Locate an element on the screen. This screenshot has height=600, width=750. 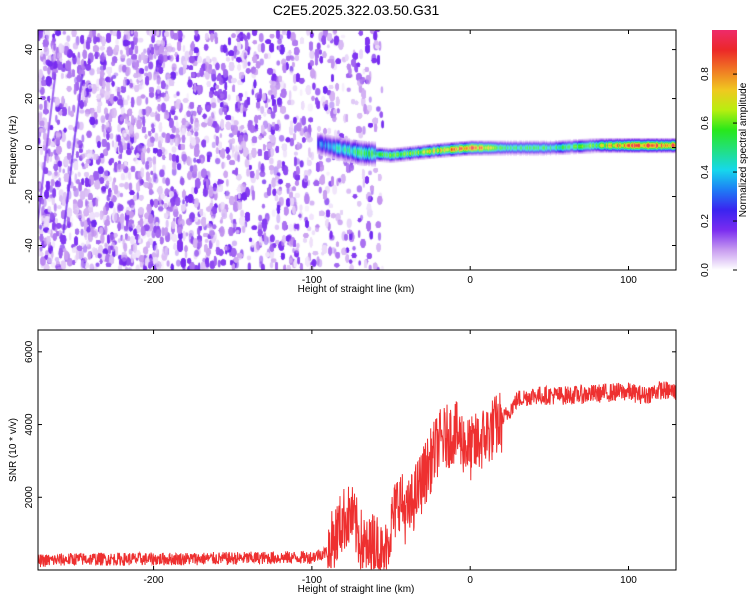
top-x-tick-label: 100 is located at coordinates (628, 280).